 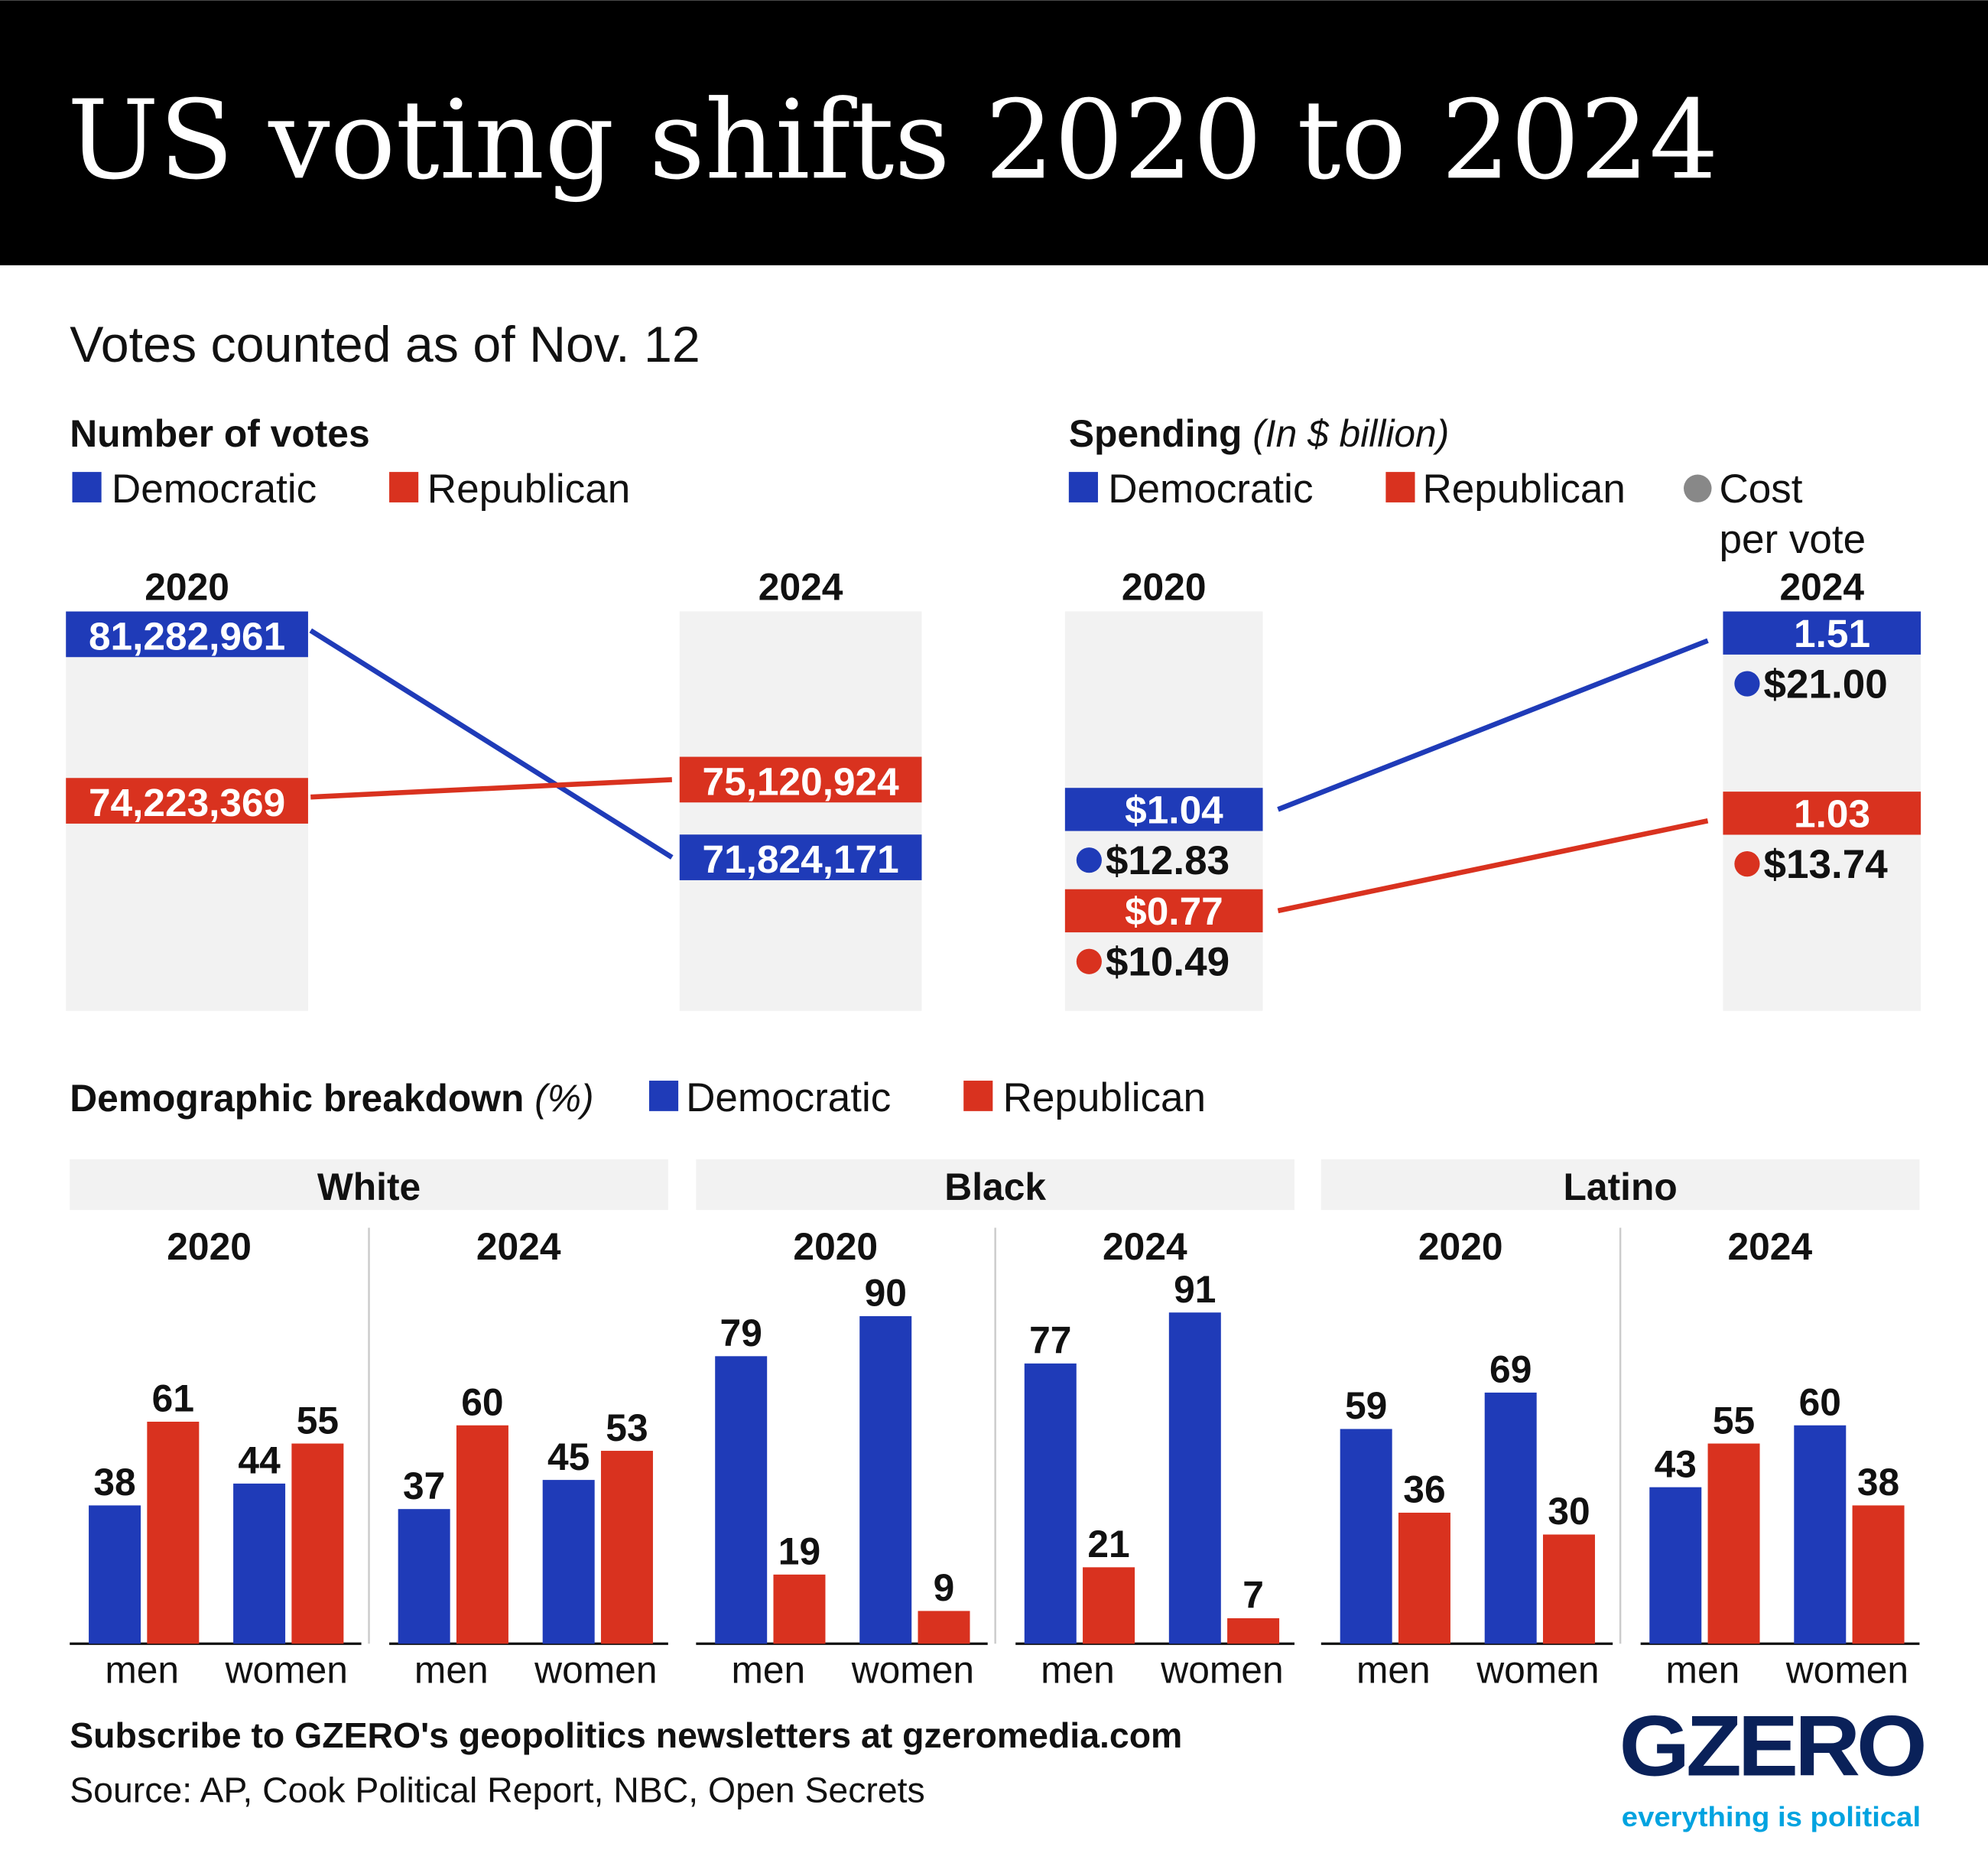 I want to click on votes-line-democratic, so click(x=491, y=744).